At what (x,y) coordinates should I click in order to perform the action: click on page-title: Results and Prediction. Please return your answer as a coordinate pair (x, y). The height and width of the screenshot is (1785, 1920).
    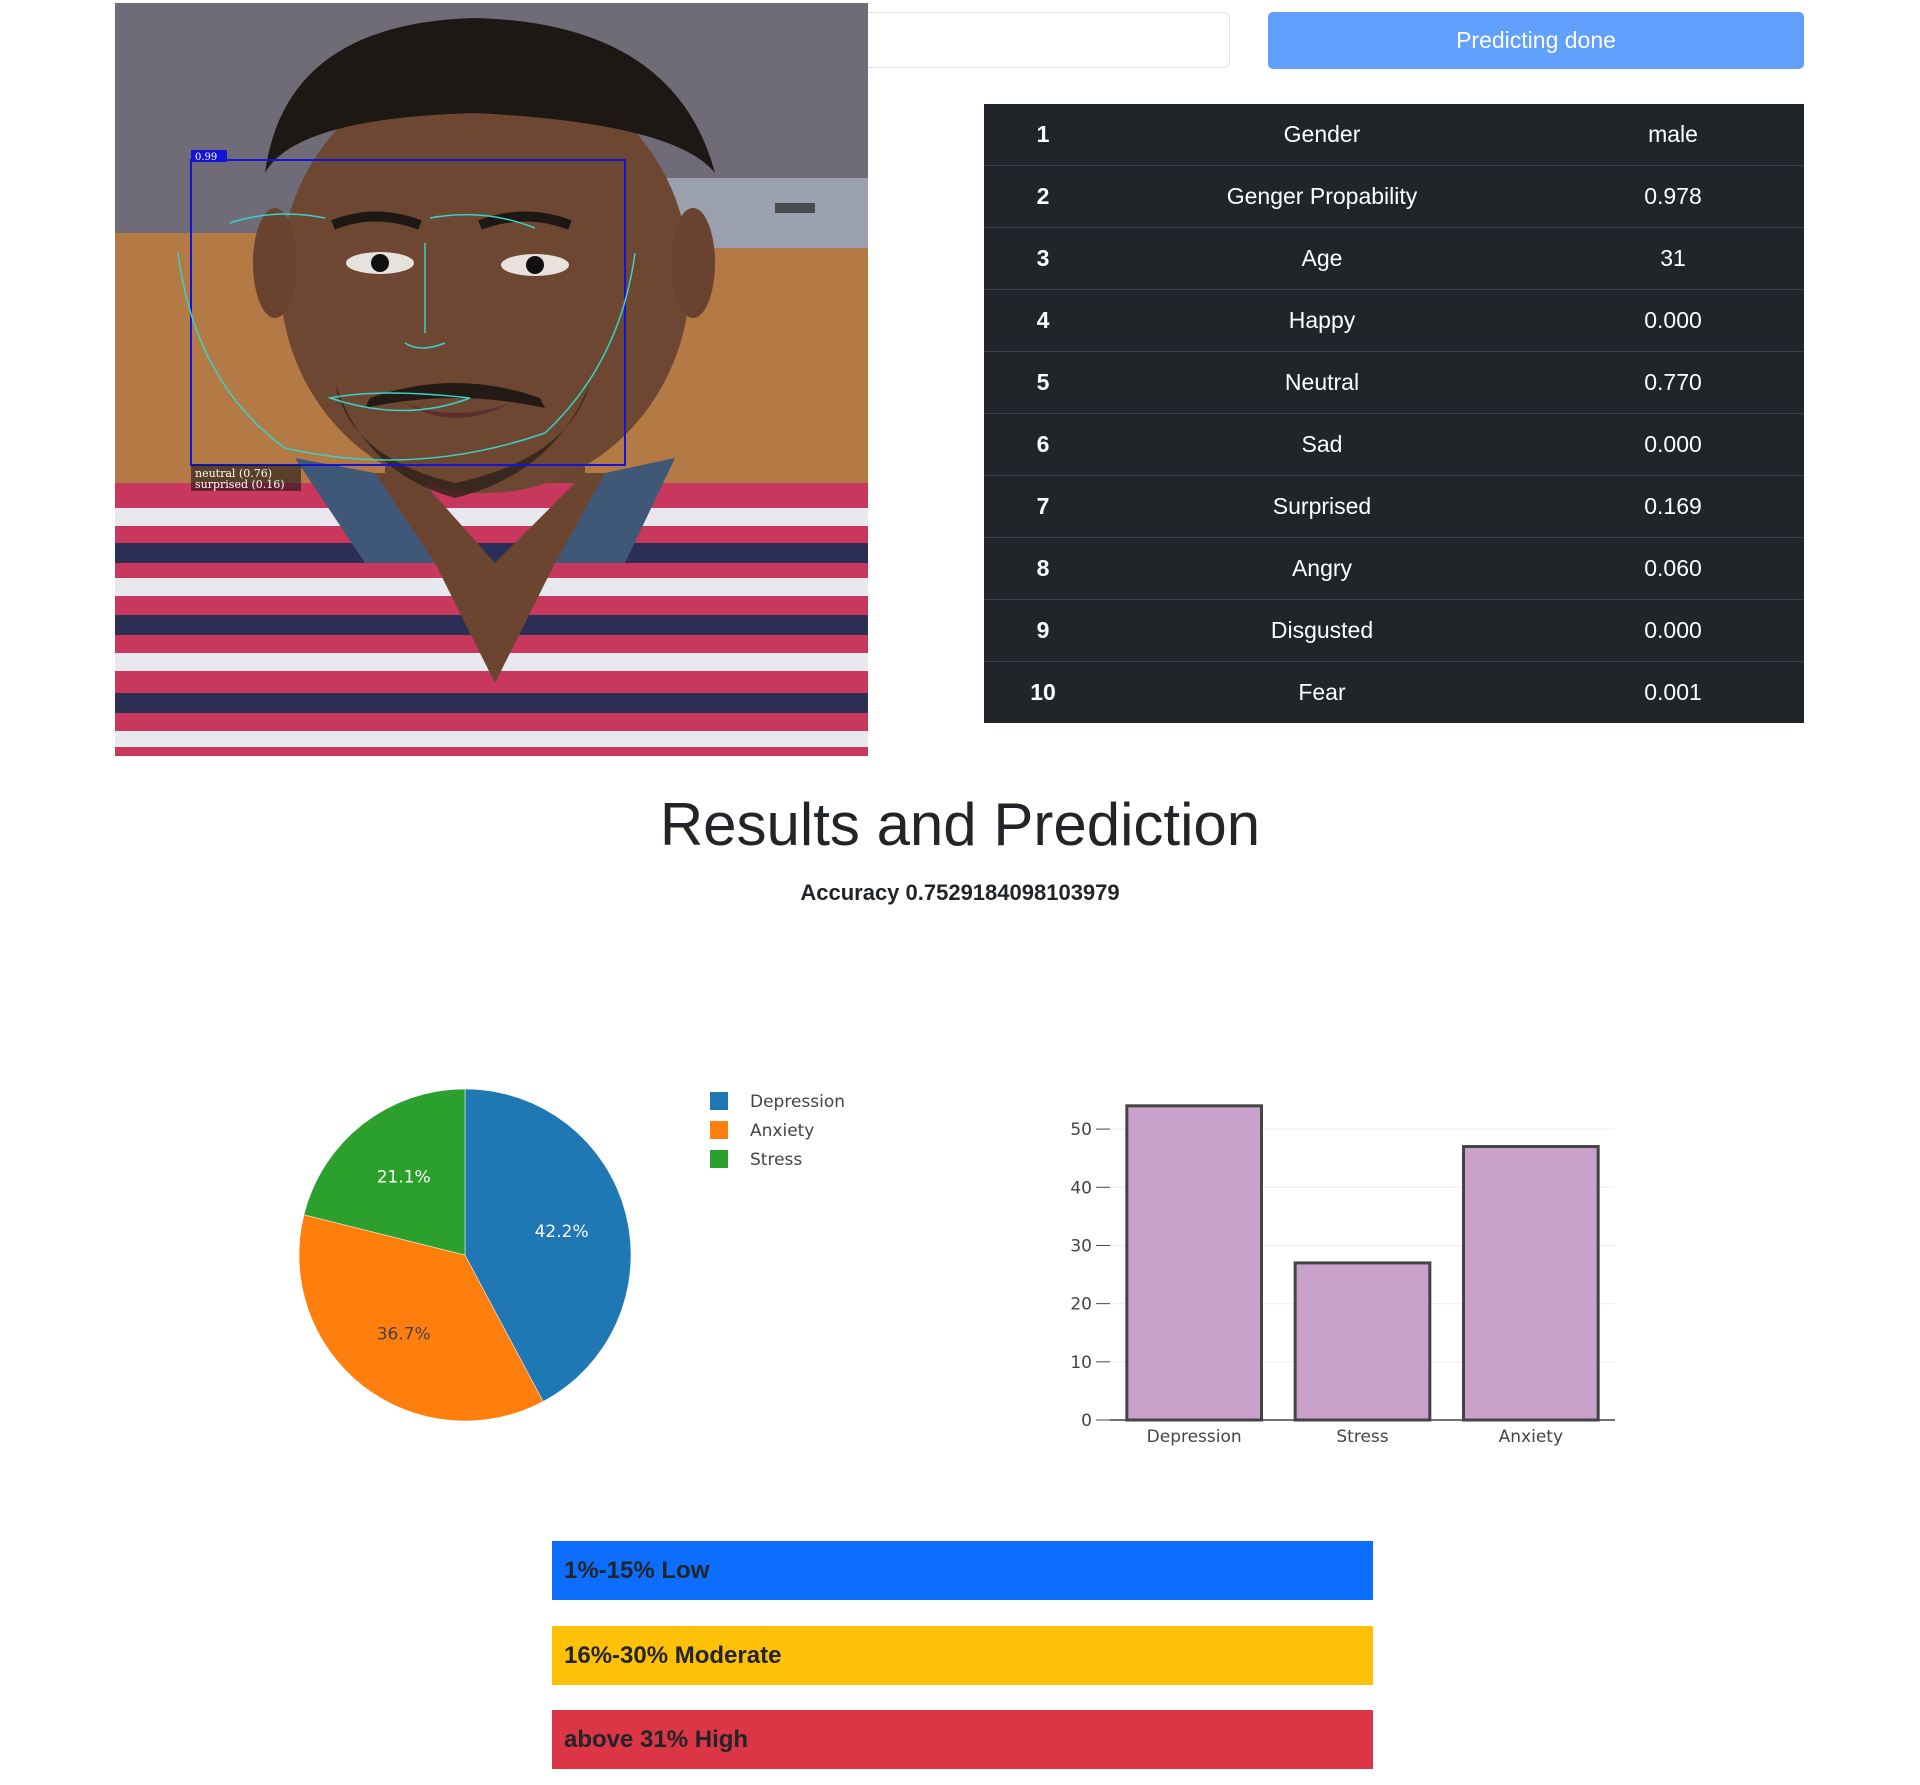
    Looking at the image, I should click on (960, 824).